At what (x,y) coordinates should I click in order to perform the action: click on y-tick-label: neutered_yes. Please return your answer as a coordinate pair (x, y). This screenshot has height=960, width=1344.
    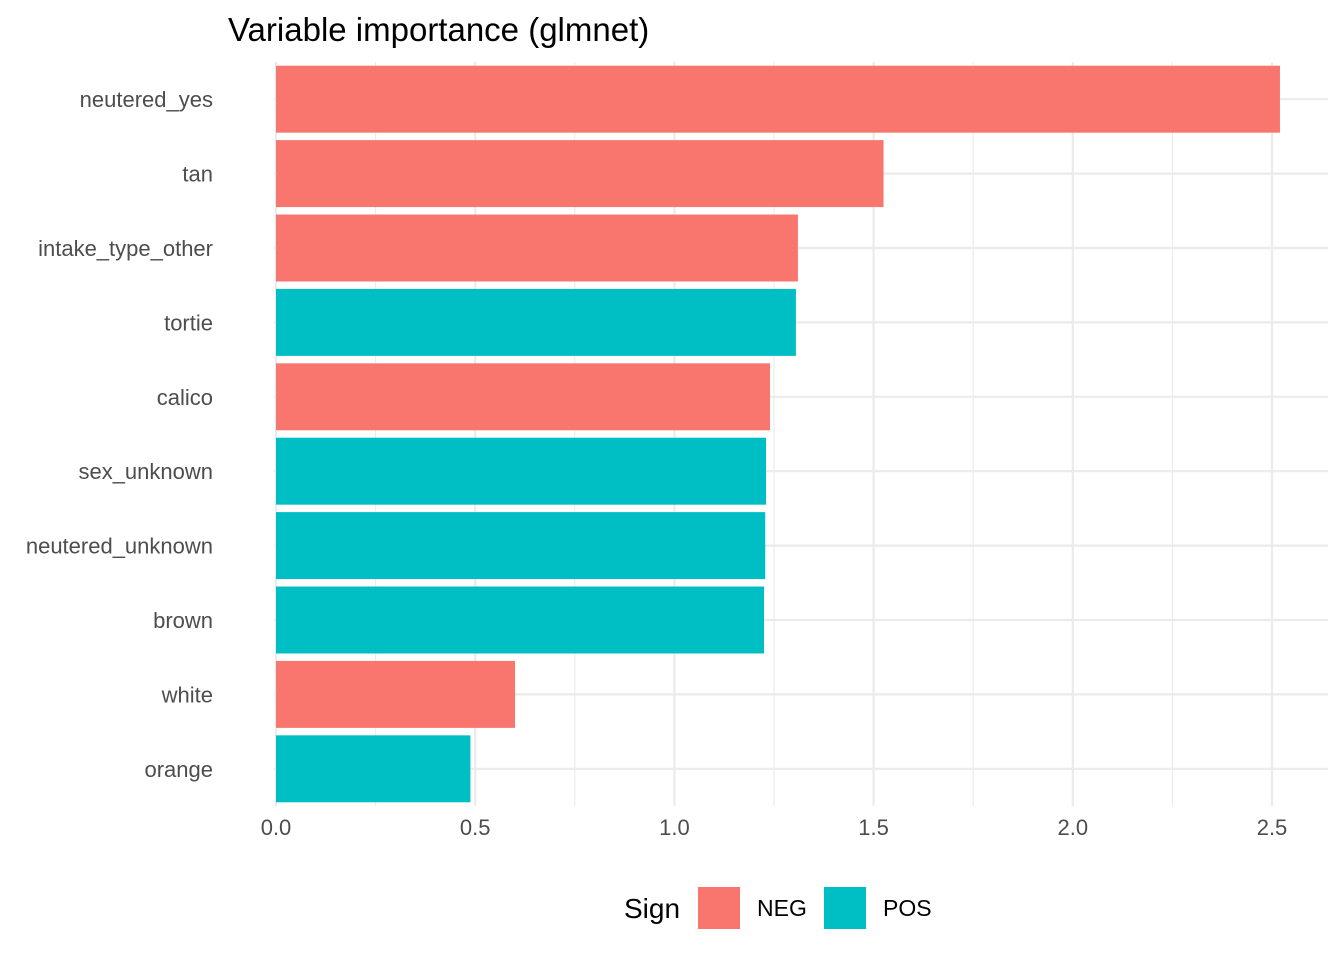
    Looking at the image, I should click on (146, 99).